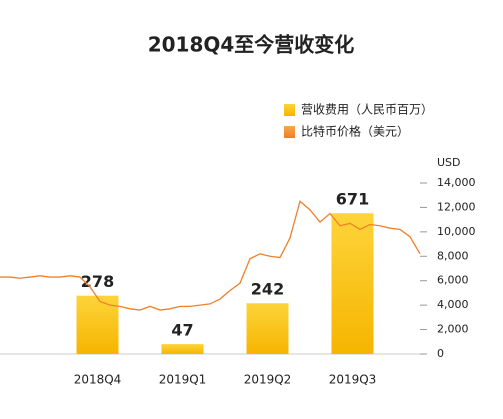 The height and width of the screenshot is (419, 503). Describe the element at coordinates (251, 45) in the screenshot. I see `chart-title: 2018Q4至今营收变化` at that location.